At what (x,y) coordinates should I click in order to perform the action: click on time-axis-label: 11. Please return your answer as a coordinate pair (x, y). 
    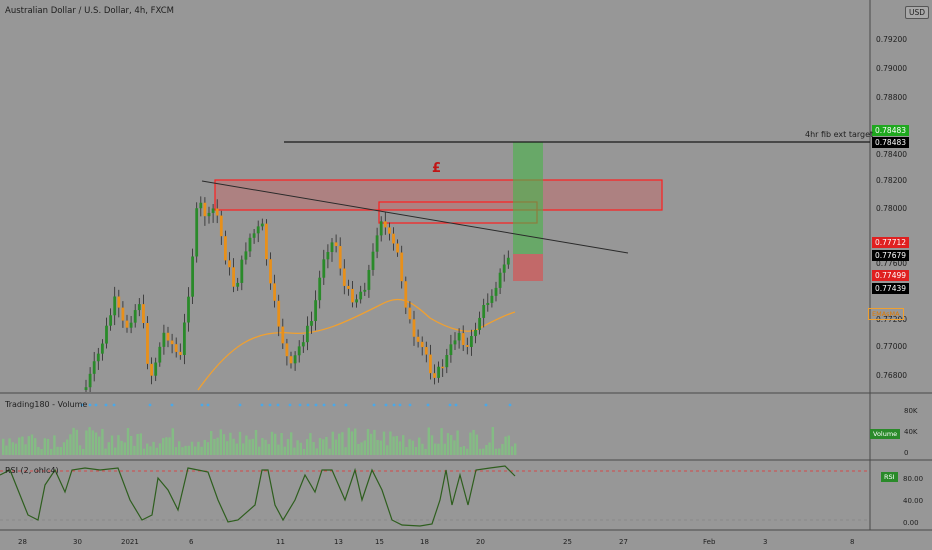
    Looking at the image, I should click on (280, 542).